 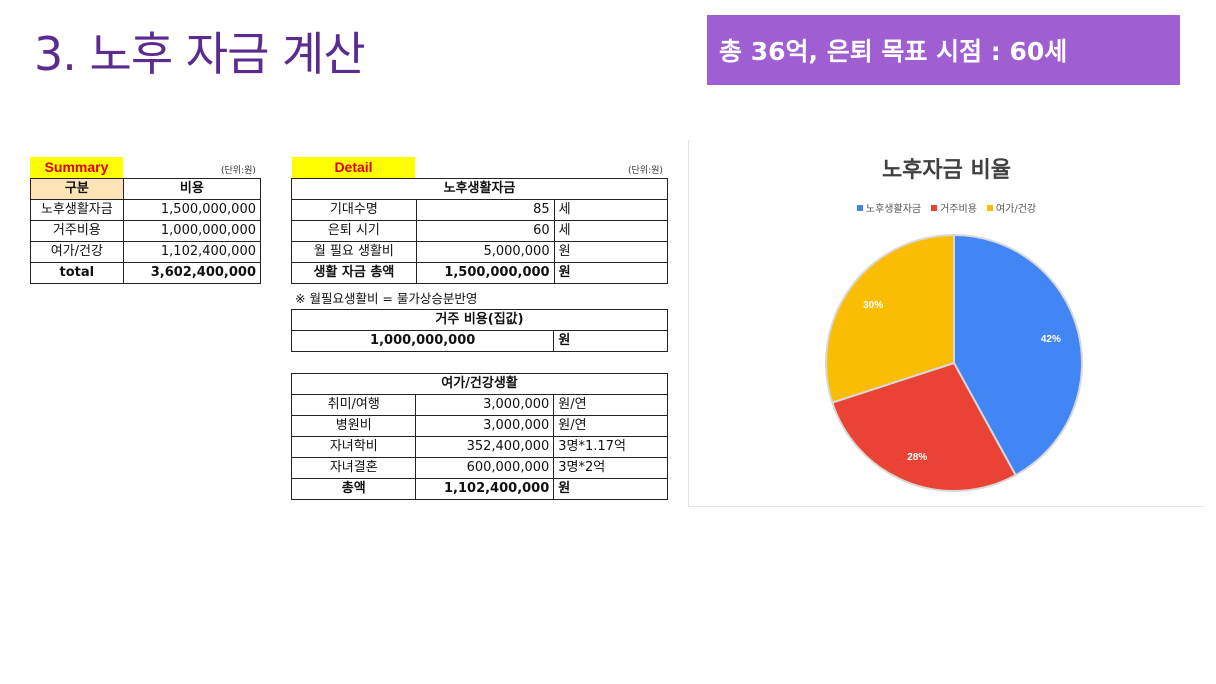 What do you see at coordinates (192, 231) in the screenshot?
I see `summary-row-value: 1,000,000,000` at bounding box center [192, 231].